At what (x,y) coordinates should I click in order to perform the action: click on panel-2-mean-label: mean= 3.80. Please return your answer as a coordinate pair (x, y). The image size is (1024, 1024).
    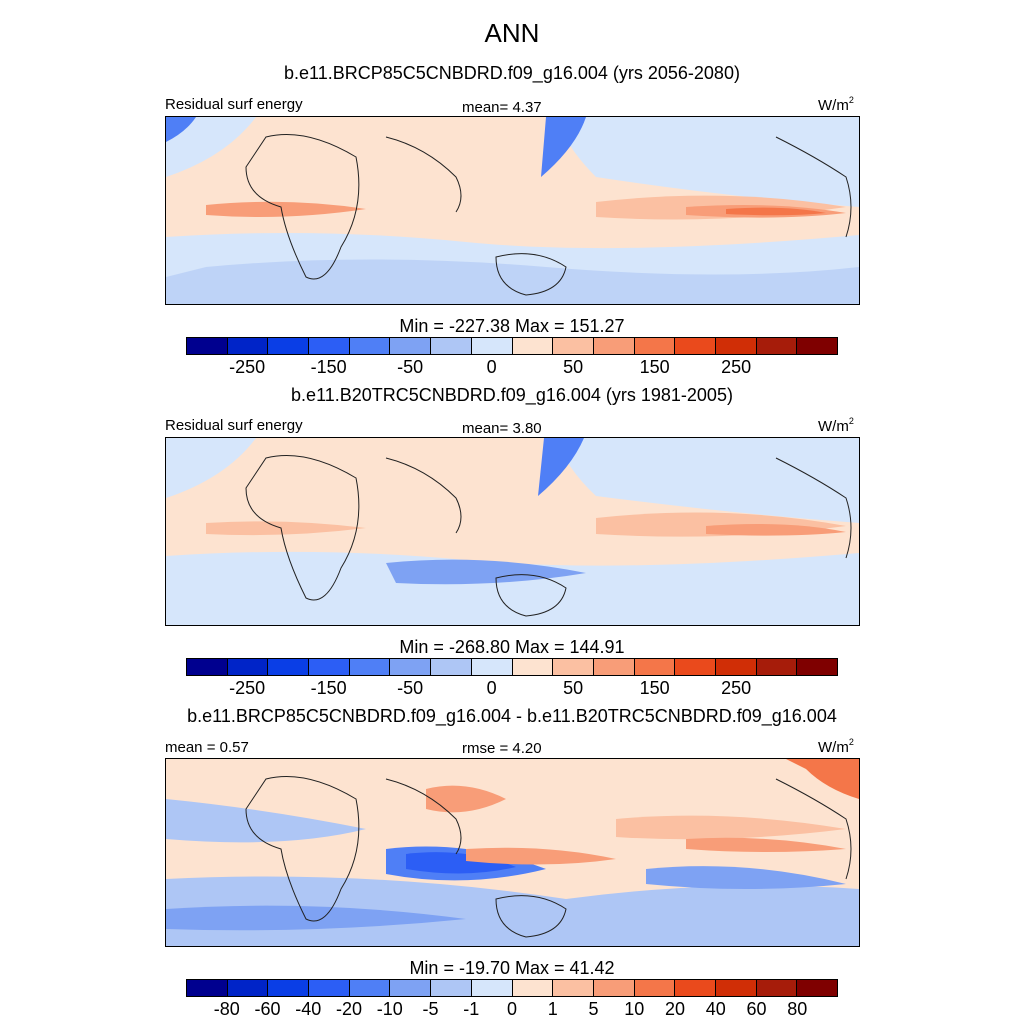
    Looking at the image, I should click on (502, 428).